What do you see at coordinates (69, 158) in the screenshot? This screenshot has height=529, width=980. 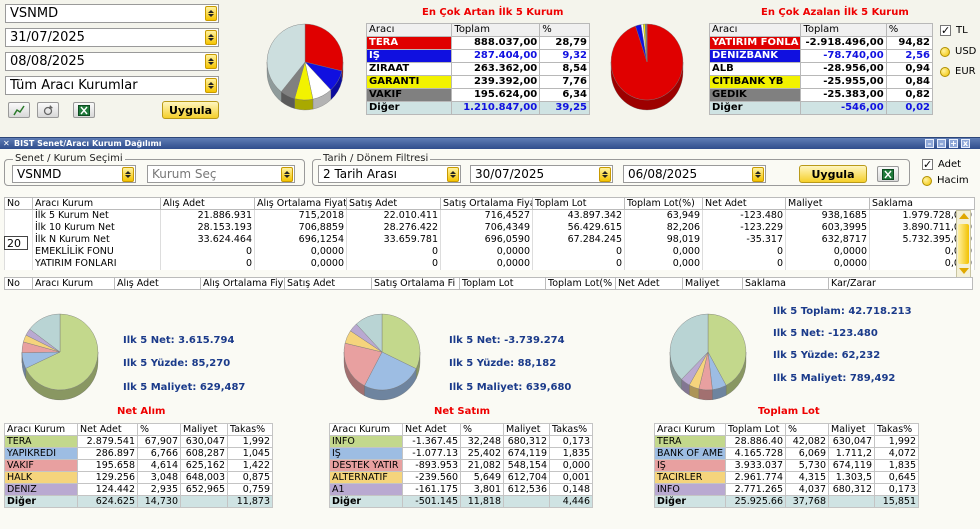 I see `group-label: Senet / Kurum Seçimi` at bounding box center [69, 158].